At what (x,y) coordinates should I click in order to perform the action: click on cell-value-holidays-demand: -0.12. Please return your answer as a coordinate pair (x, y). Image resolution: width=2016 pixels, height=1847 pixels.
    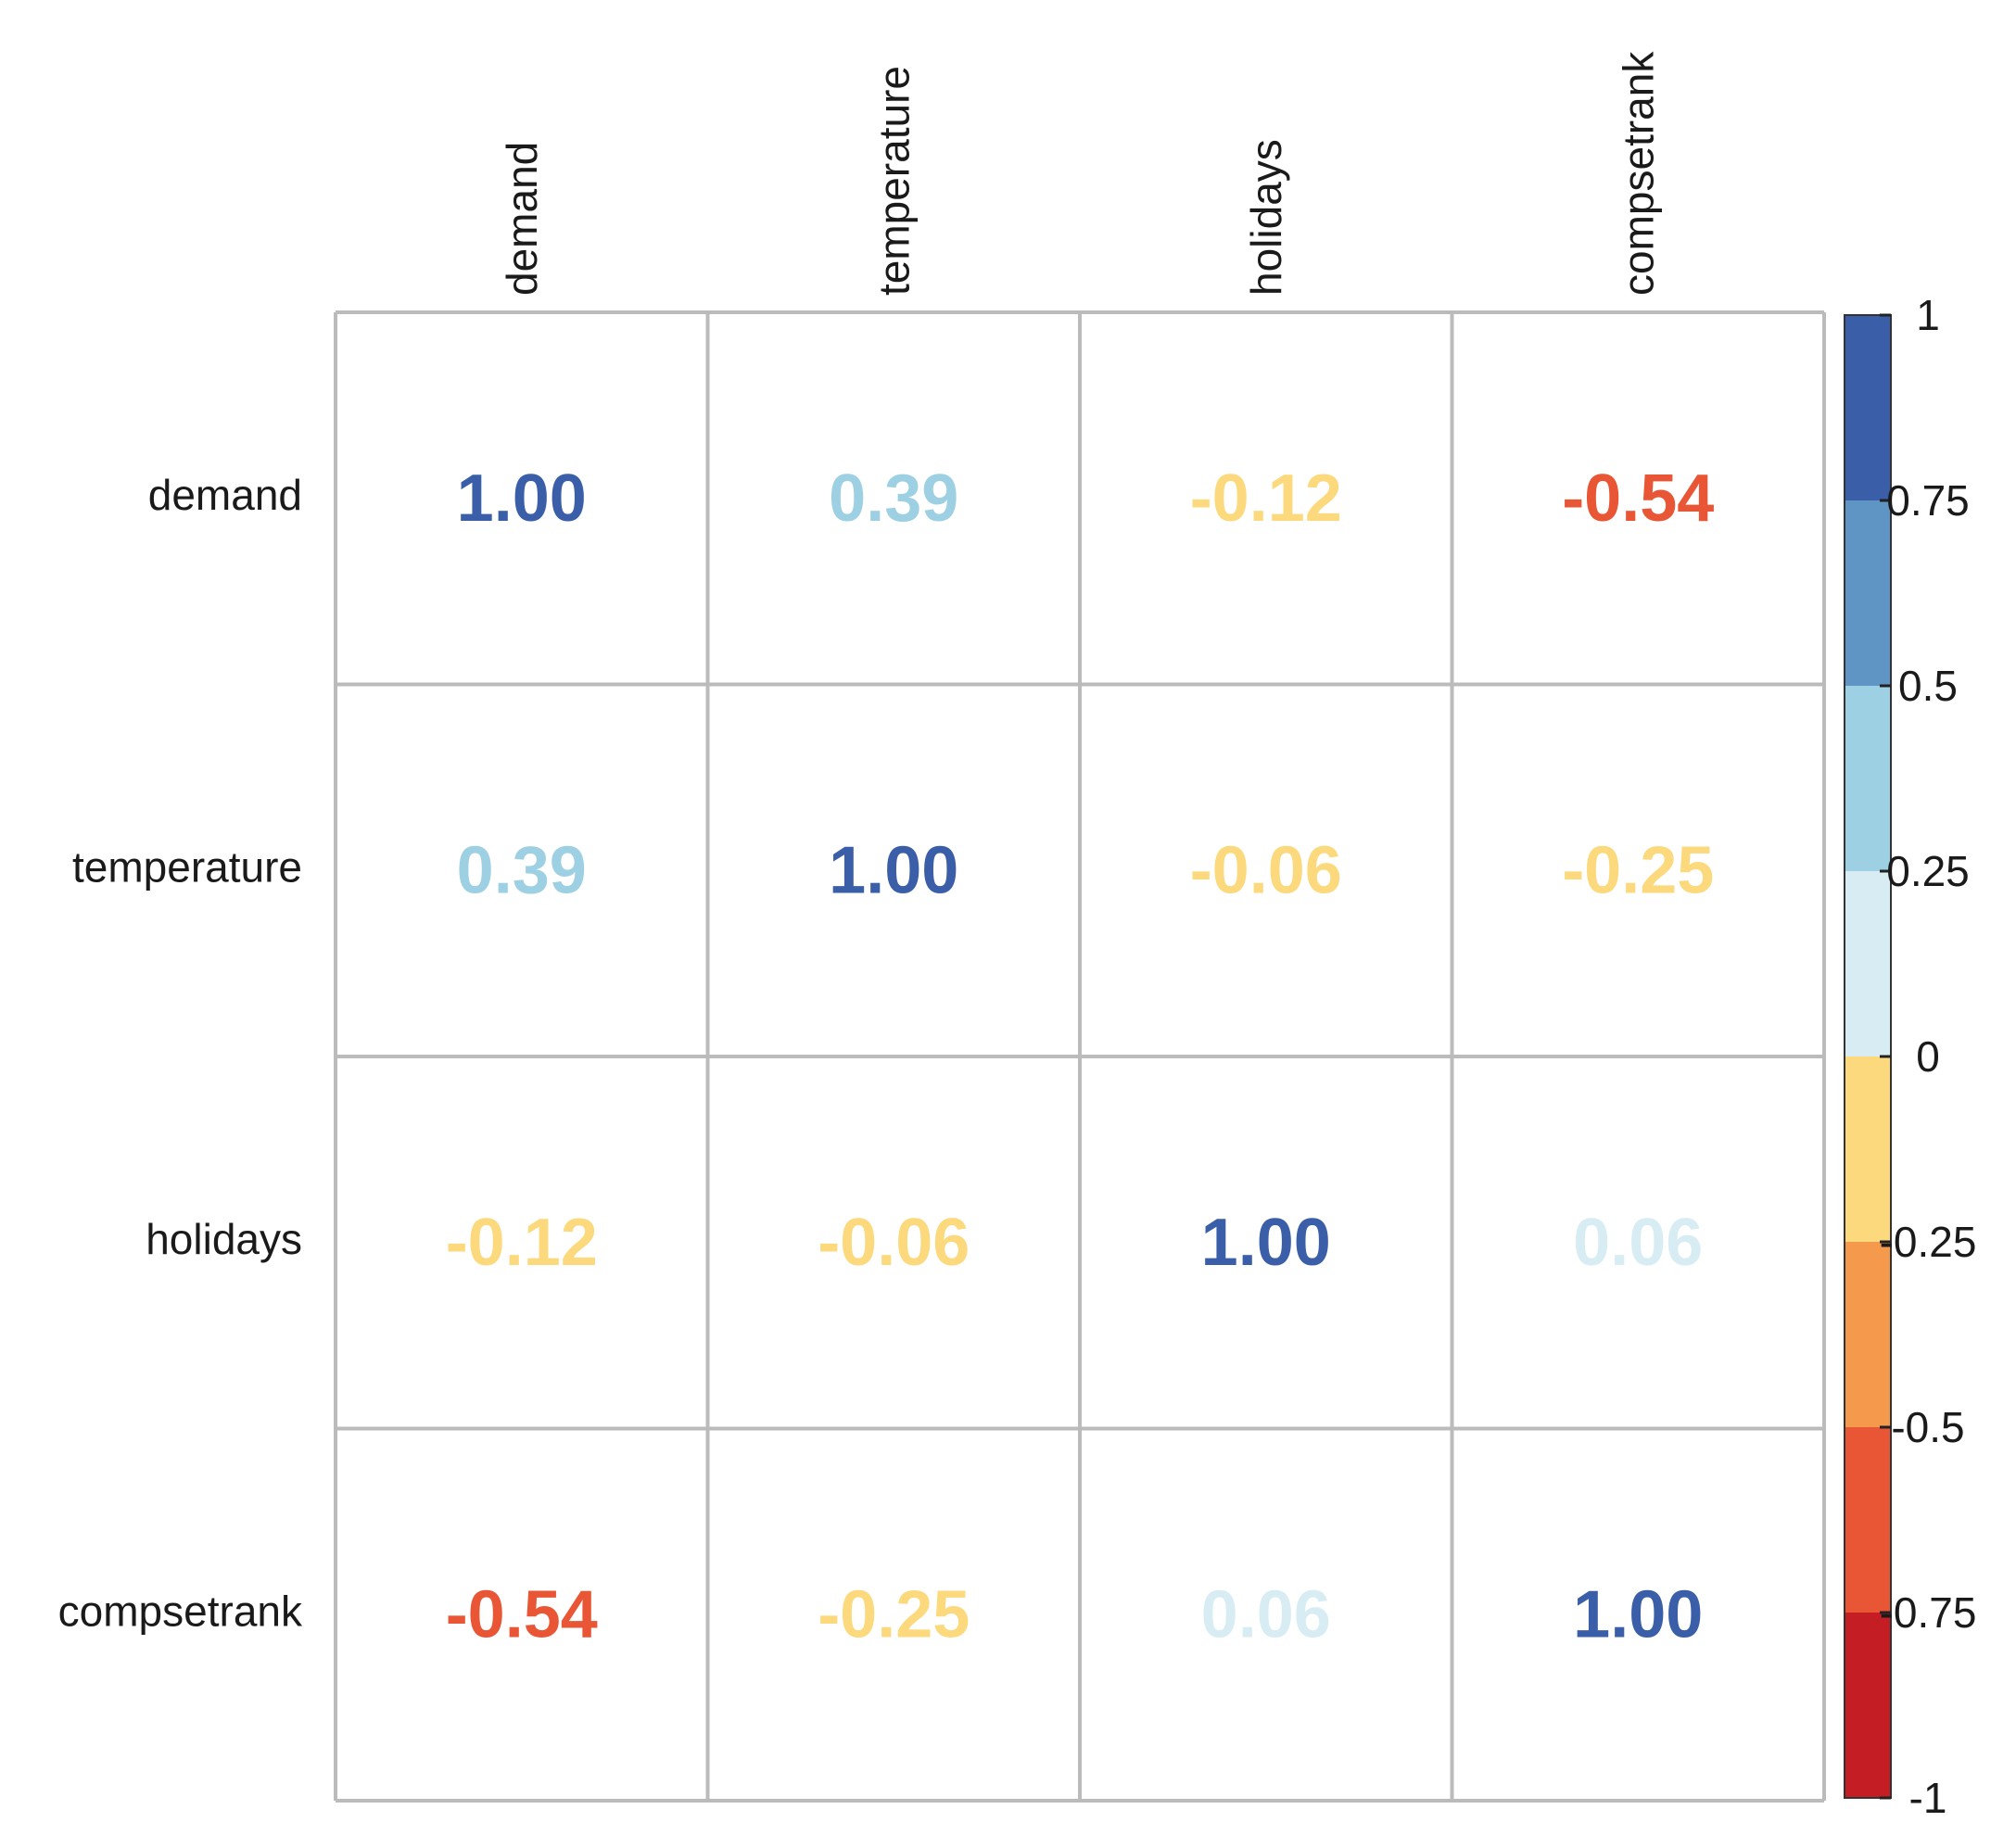
    Looking at the image, I should click on (522, 1243).